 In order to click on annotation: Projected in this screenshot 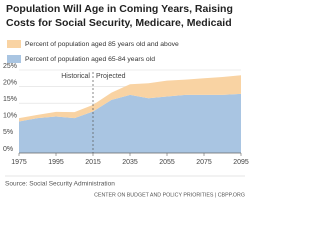, I will do `click(111, 76)`.